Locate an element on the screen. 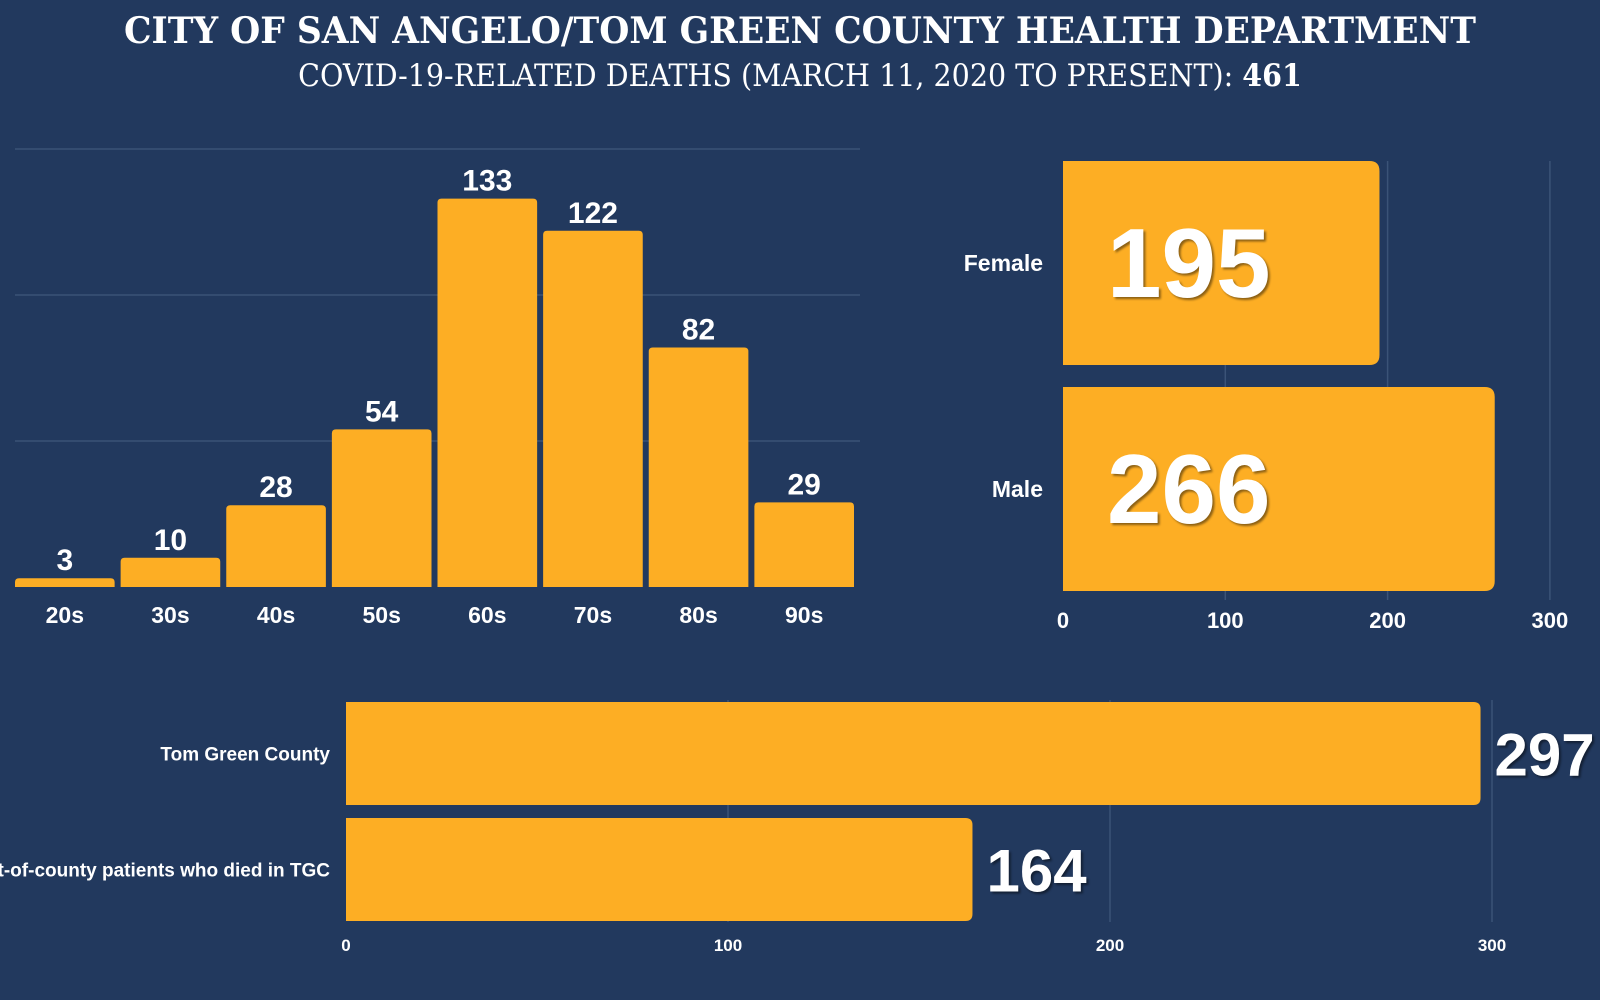 This screenshot has height=1000, width=1600. age-category-label: 50s is located at coordinates (382, 615).